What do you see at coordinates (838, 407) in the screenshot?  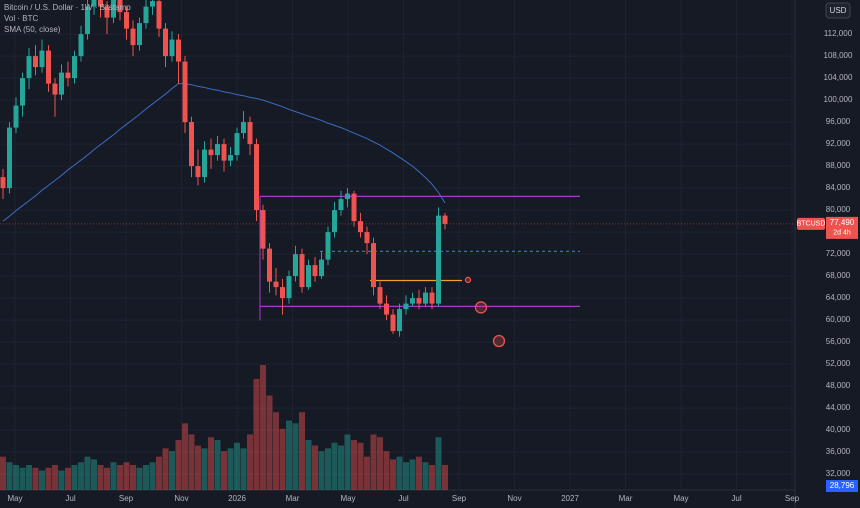 I see `y-tick-label: 44,000` at bounding box center [838, 407].